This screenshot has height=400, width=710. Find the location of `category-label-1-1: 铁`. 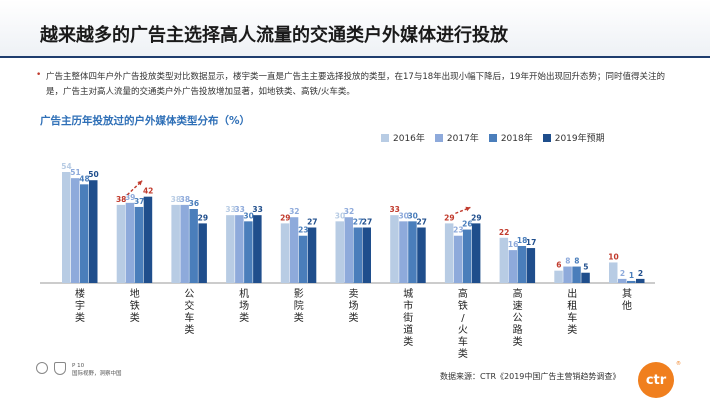

category-label-1-1: 铁 is located at coordinates (135, 305).